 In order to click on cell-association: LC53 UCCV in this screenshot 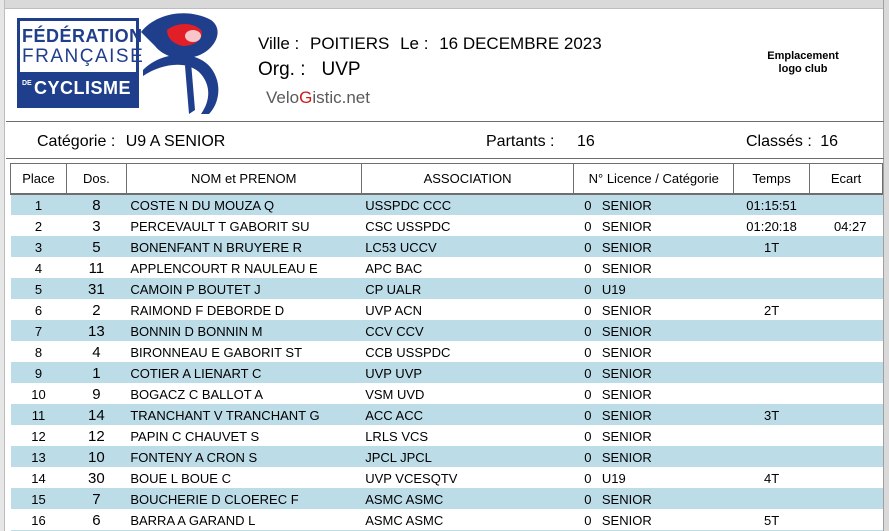, I will do `click(467, 247)`.